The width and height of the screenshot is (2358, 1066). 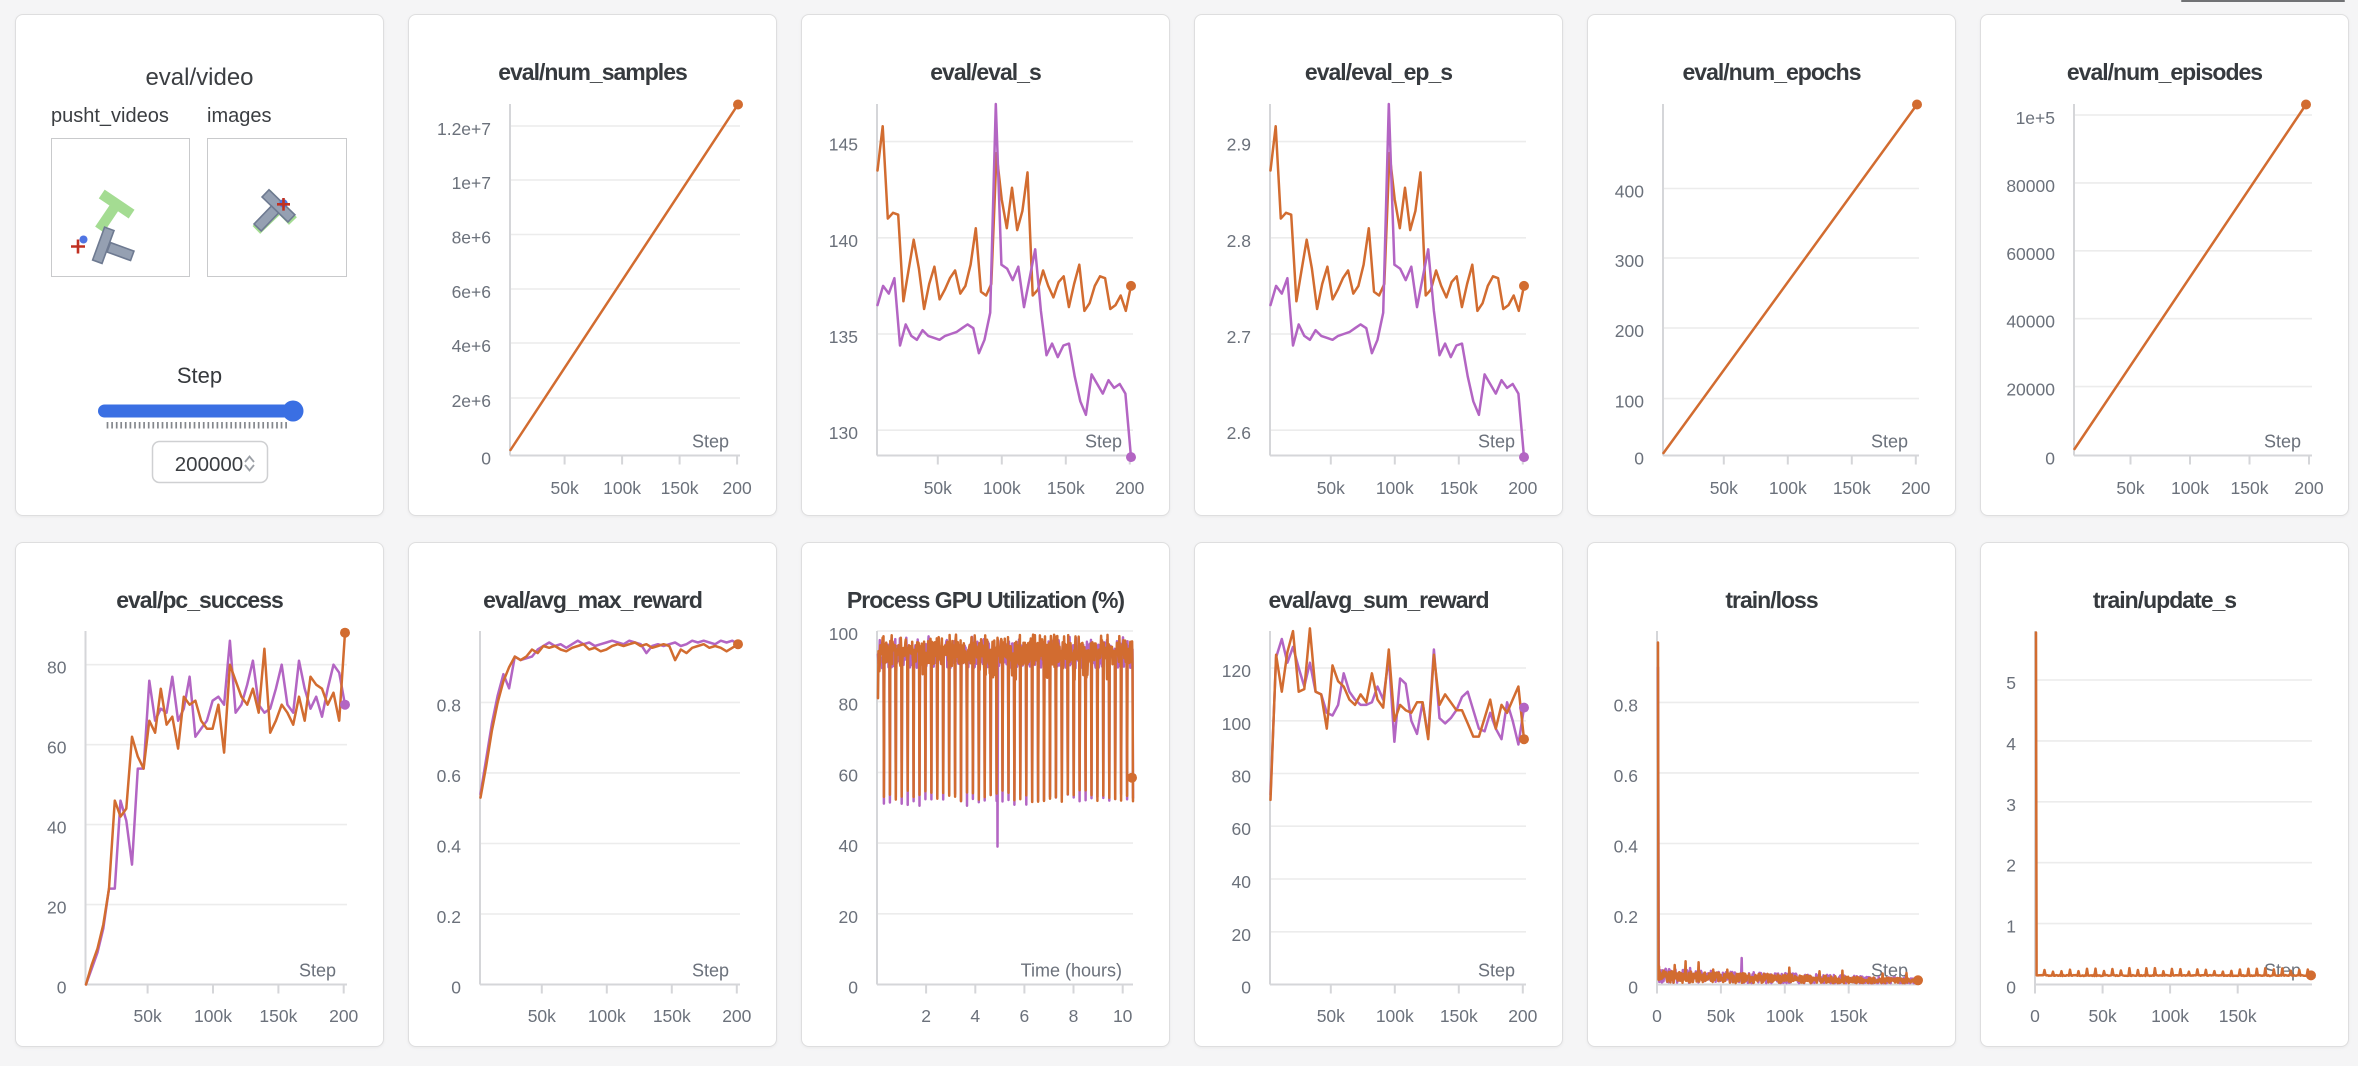 I want to click on svg-text: 100, so click(x=1629, y=402).